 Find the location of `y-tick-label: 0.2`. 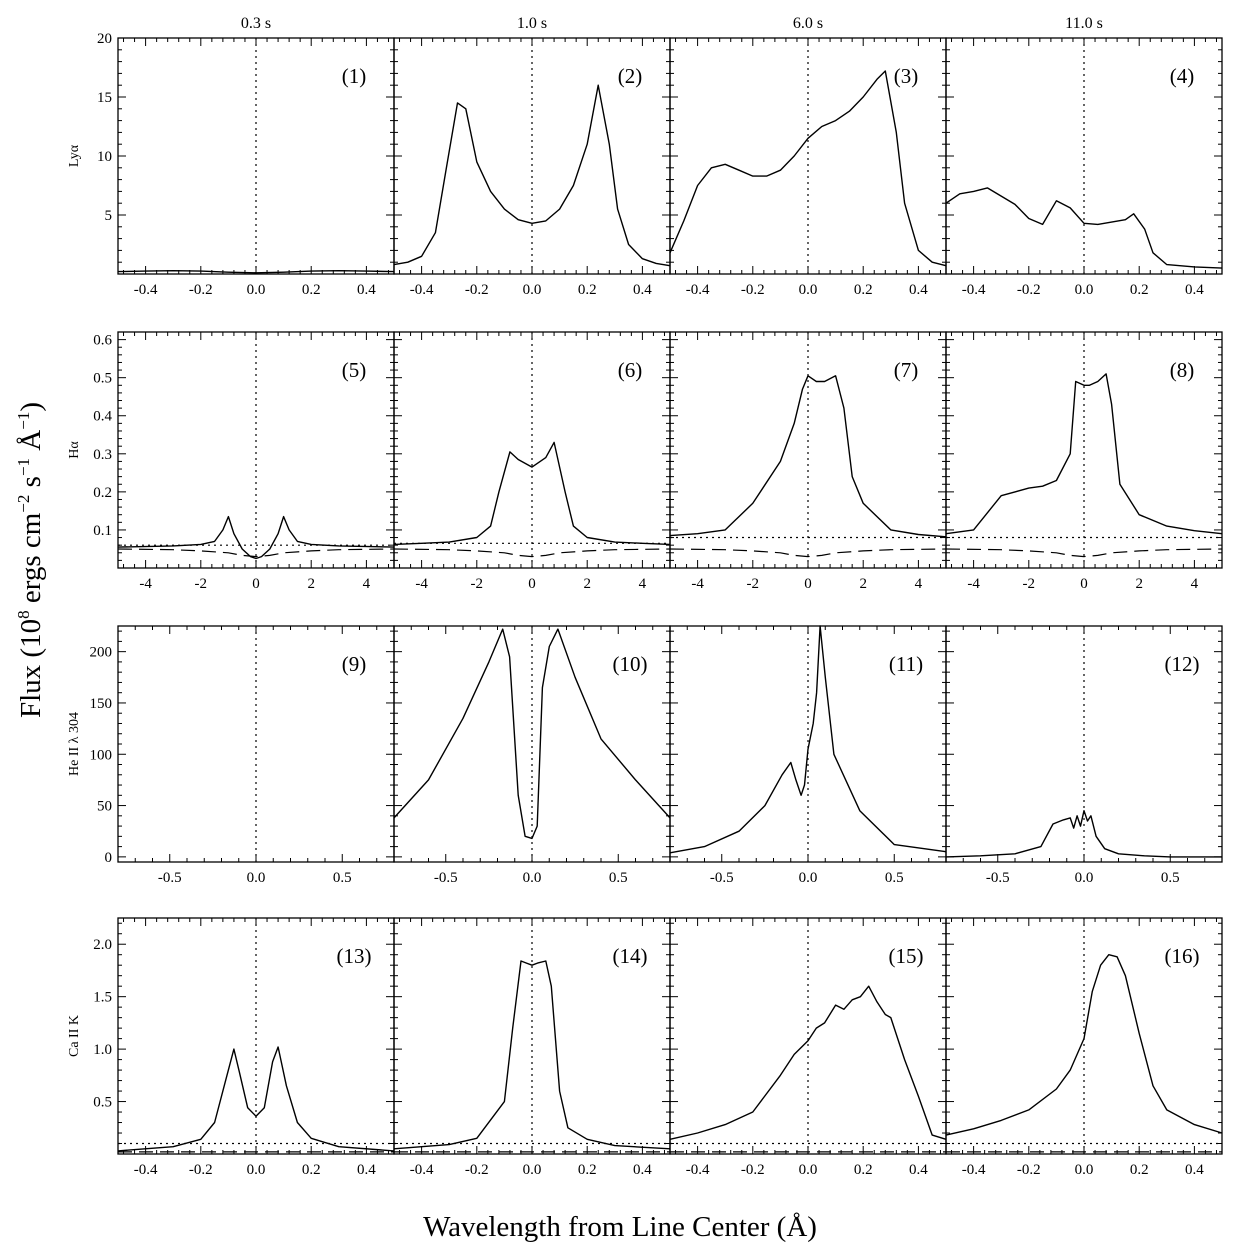

y-tick-label: 0.2 is located at coordinates (102, 493).